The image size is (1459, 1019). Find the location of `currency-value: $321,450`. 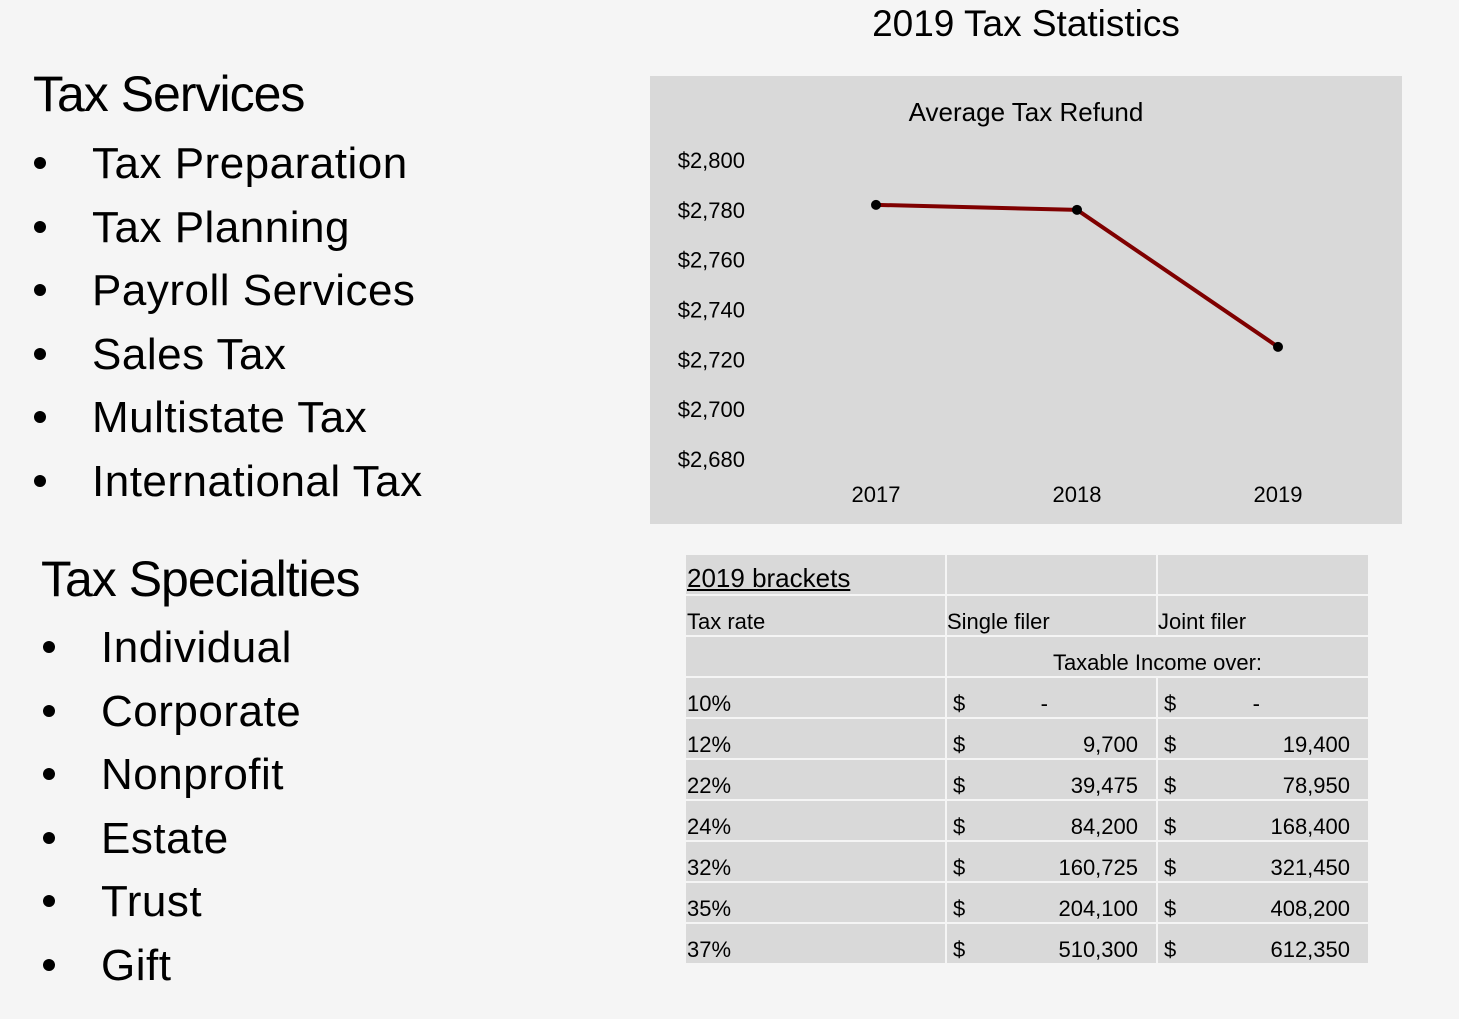

currency-value: $321,450 is located at coordinates (1263, 868).